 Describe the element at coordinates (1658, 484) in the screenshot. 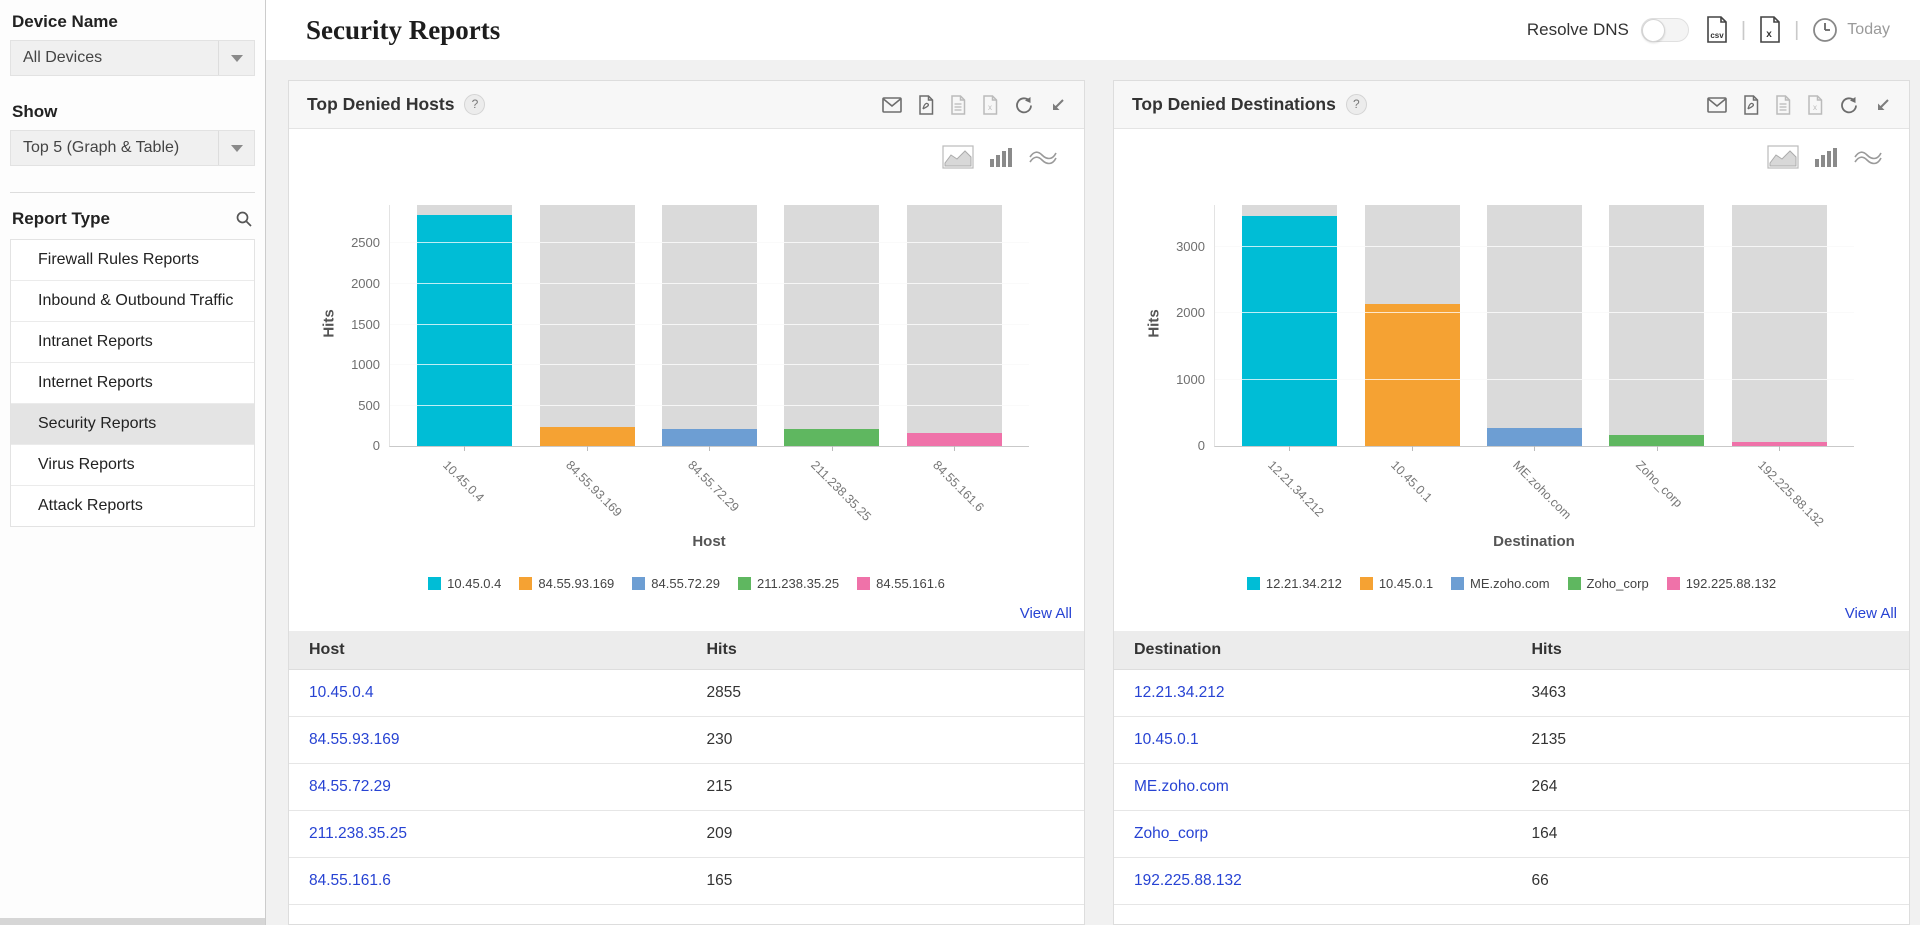

I see `x-axis-label: Zoho_corp` at that location.